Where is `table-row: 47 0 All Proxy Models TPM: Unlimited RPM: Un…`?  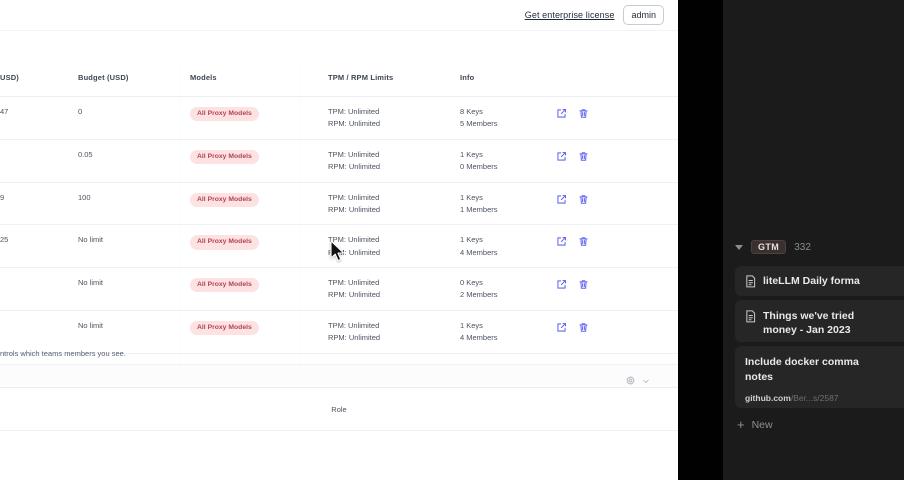
table-row: 47 0 All Proxy Models TPM: Unlimited RPM: Un… is located at coordinates (339, 118).